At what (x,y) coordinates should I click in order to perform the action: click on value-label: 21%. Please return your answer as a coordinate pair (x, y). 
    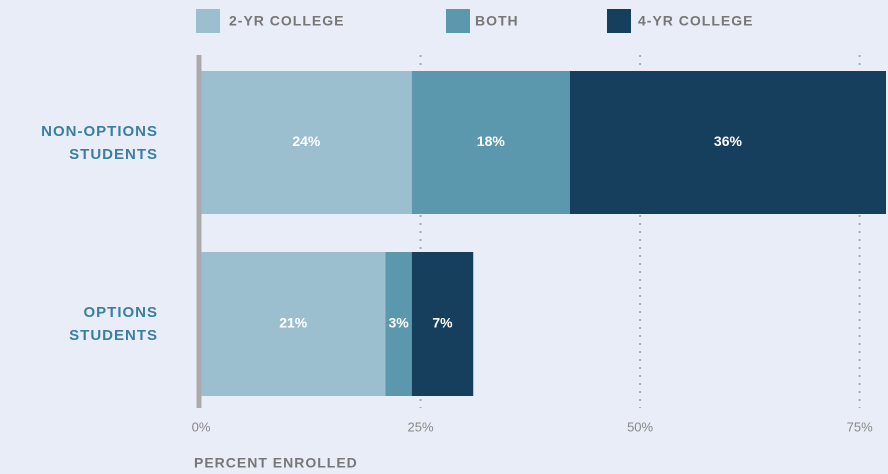
    Looking at the image, I should click on (293, 323).